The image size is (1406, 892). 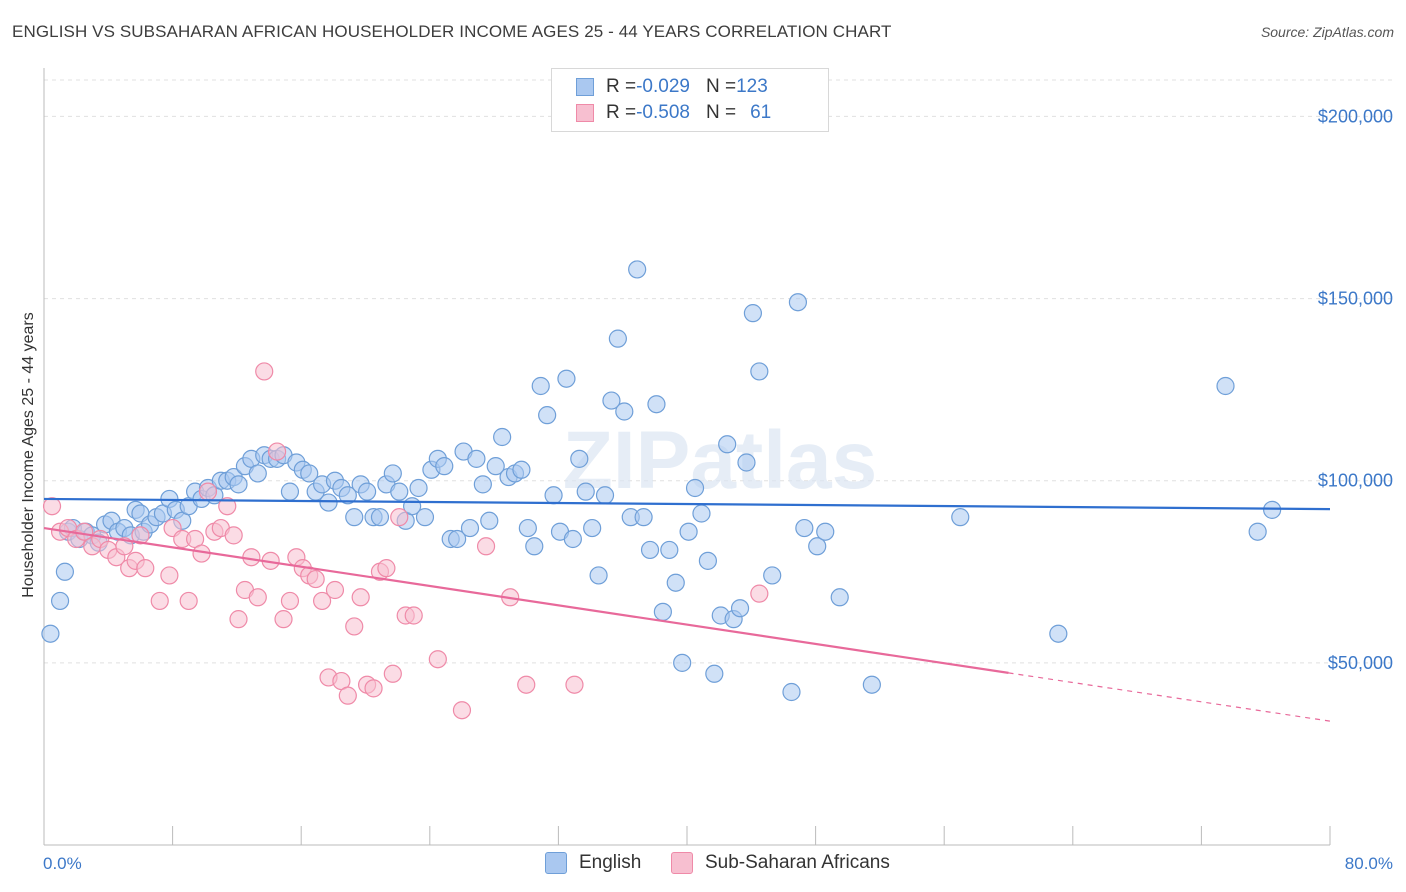 What do you see at coordinates (1355, 481) in the screenshot?
I see `y-tick-label-1: $100,000` at bounding box center [1355, 481].